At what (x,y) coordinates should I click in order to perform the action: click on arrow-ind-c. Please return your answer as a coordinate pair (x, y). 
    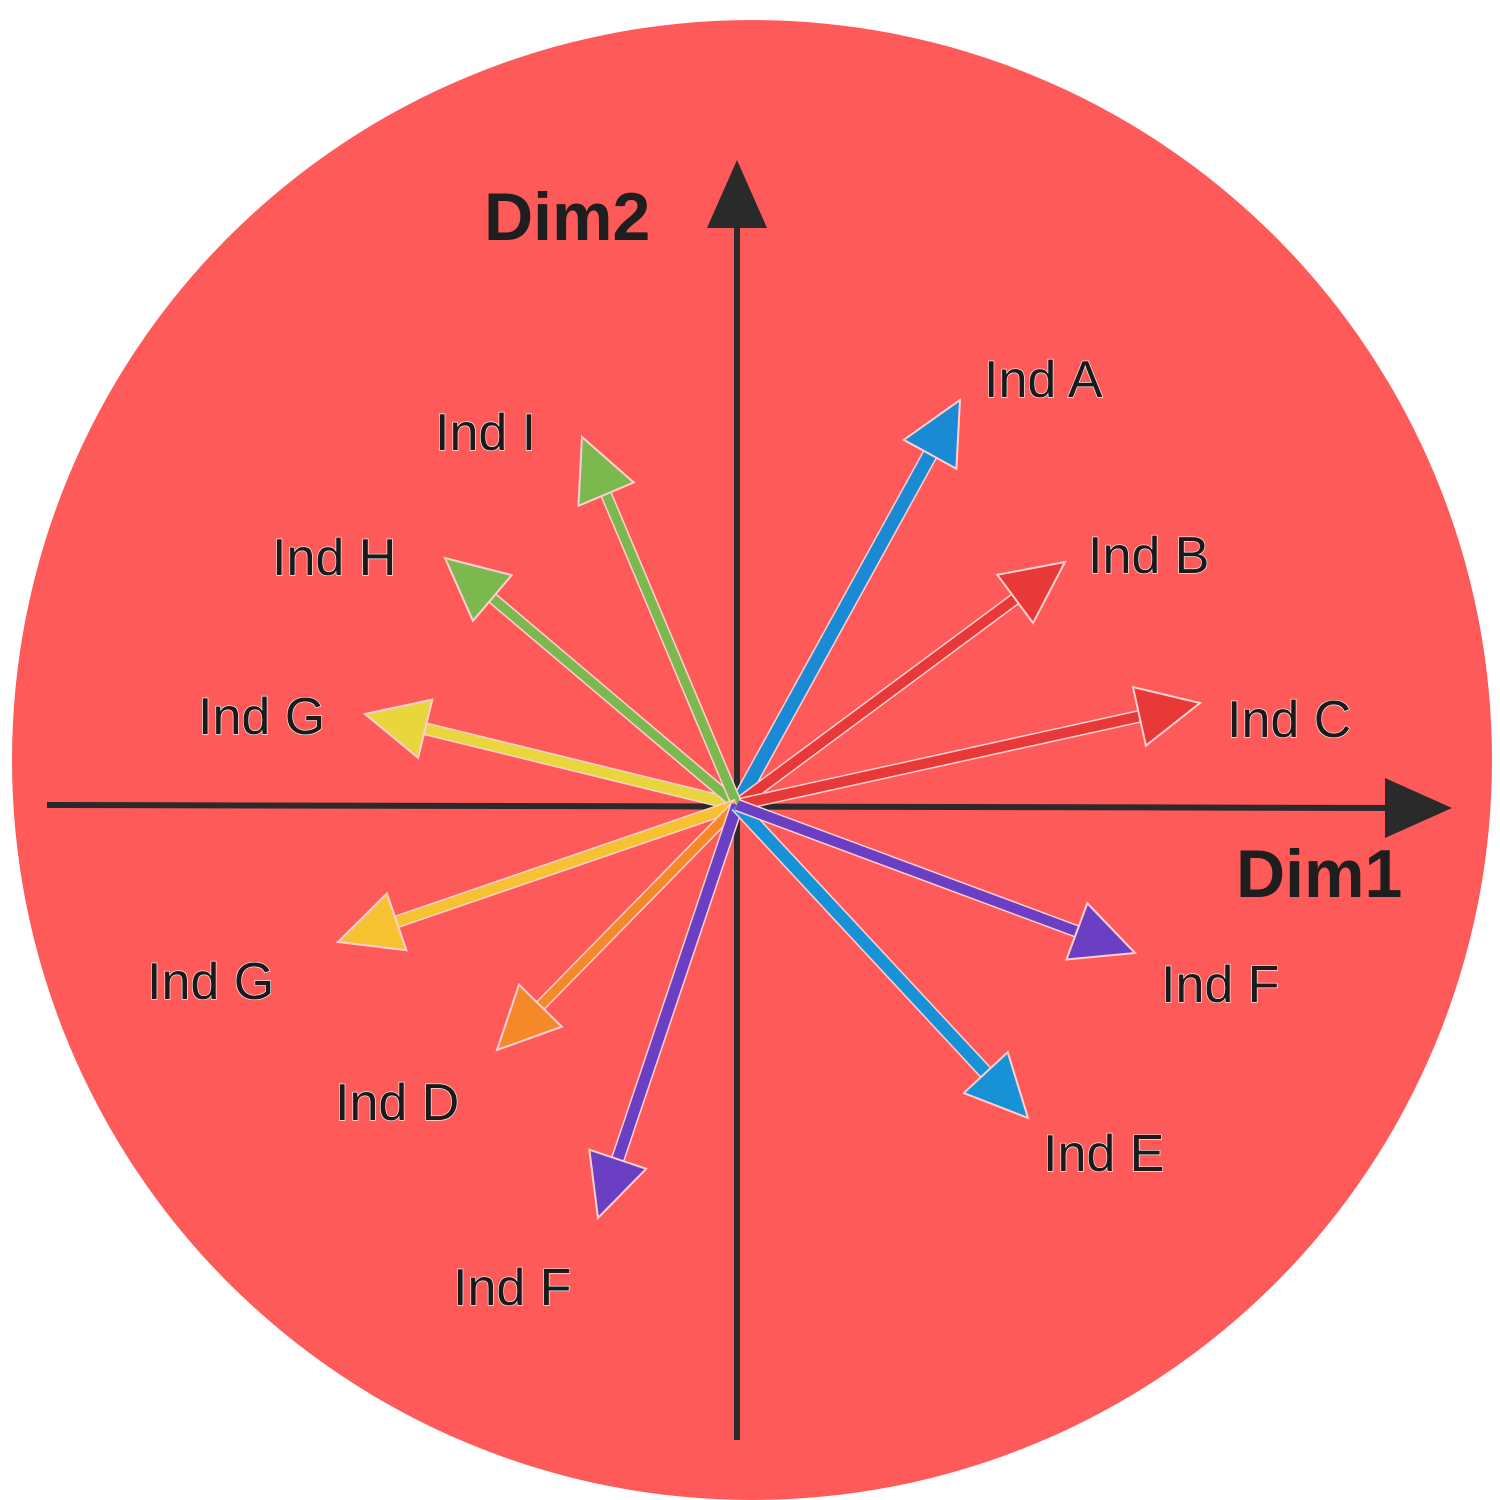
    Looking at the image, I should click on (969, 748).